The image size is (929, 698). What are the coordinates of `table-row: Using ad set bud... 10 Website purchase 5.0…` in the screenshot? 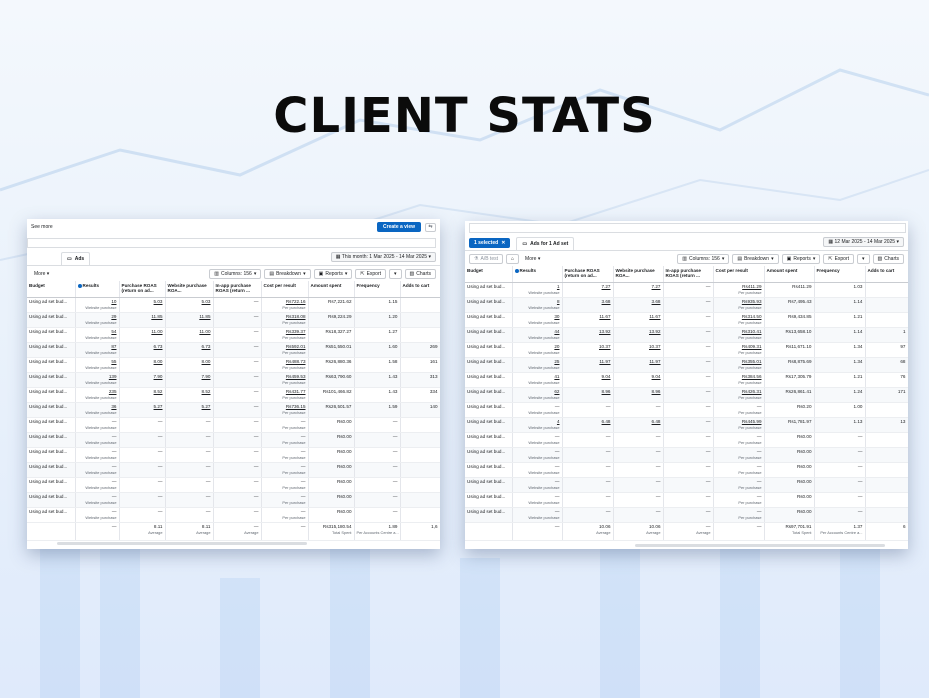 It's located at (233, 305).